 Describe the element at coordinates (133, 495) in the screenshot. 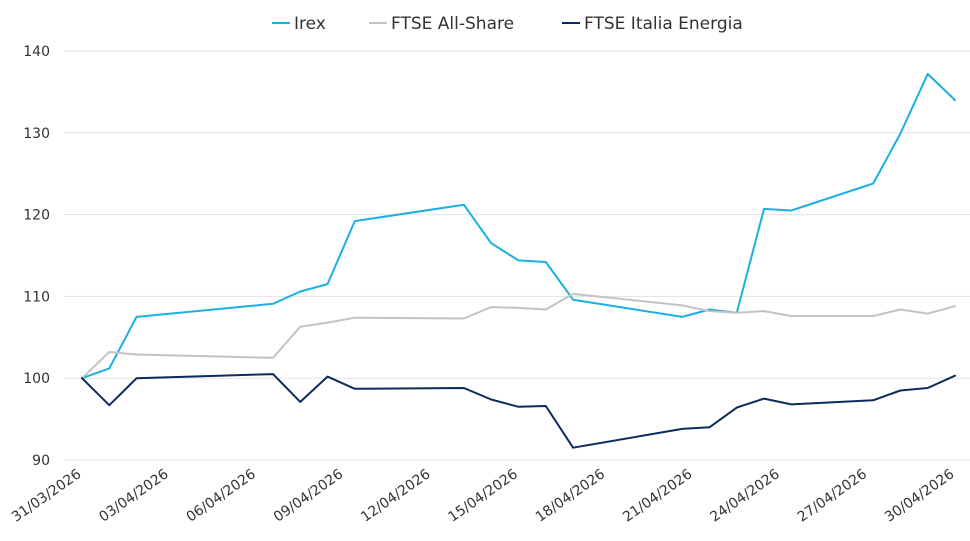

I see `x-tick-label: 03/04/2026` at that location.